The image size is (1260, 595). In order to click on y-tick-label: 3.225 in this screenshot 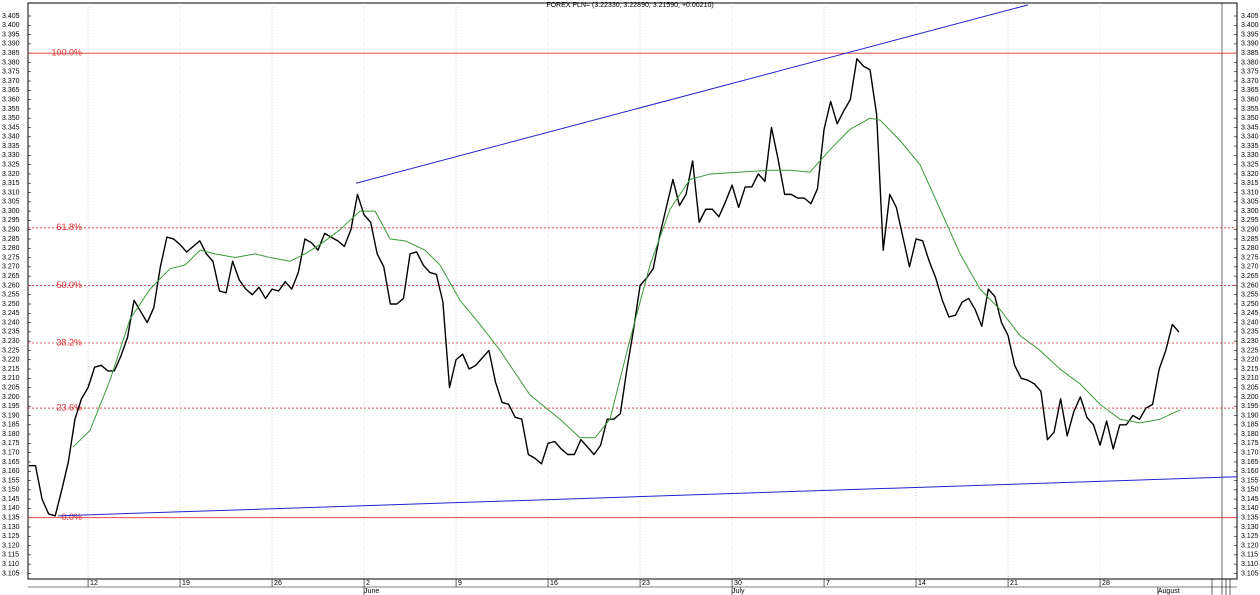, I will do `click(1250, 350)`.